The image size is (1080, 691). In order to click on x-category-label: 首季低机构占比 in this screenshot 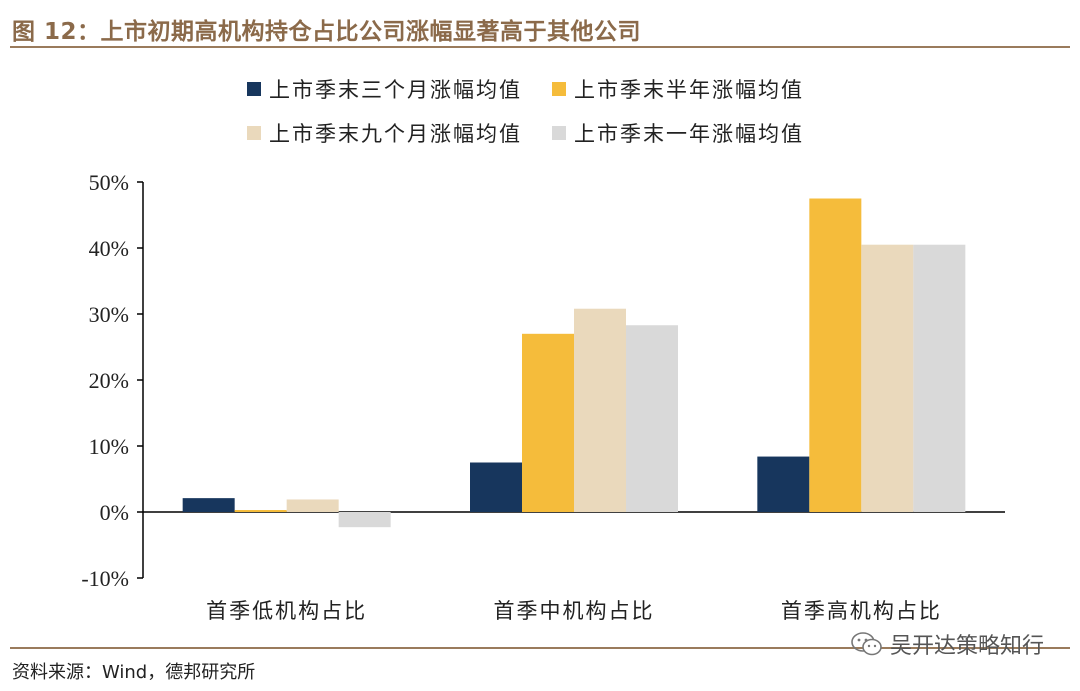, I will do `click(286, 611)`.